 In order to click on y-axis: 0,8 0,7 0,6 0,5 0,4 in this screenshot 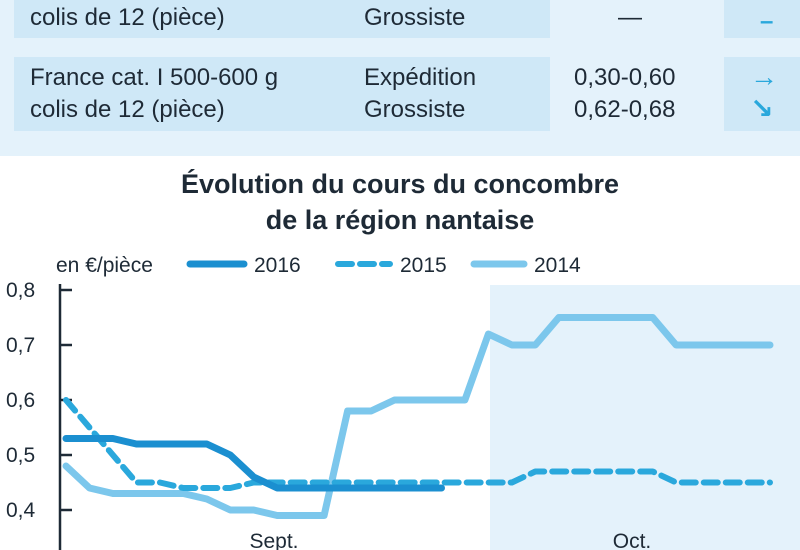, I will do `click(39, 414)`.